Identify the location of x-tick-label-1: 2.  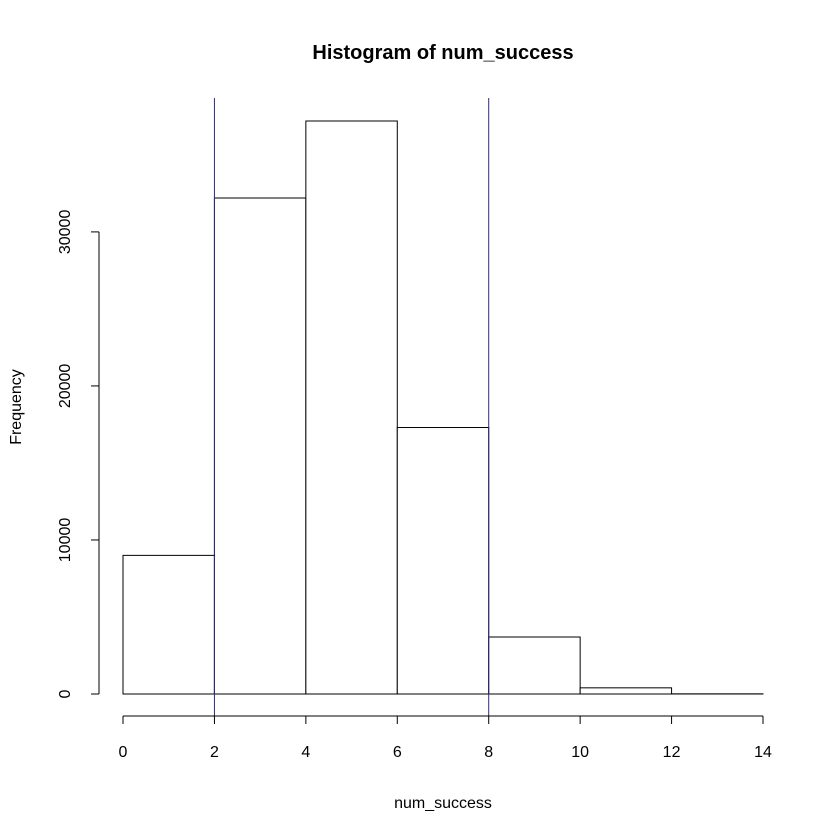
(214, 752).